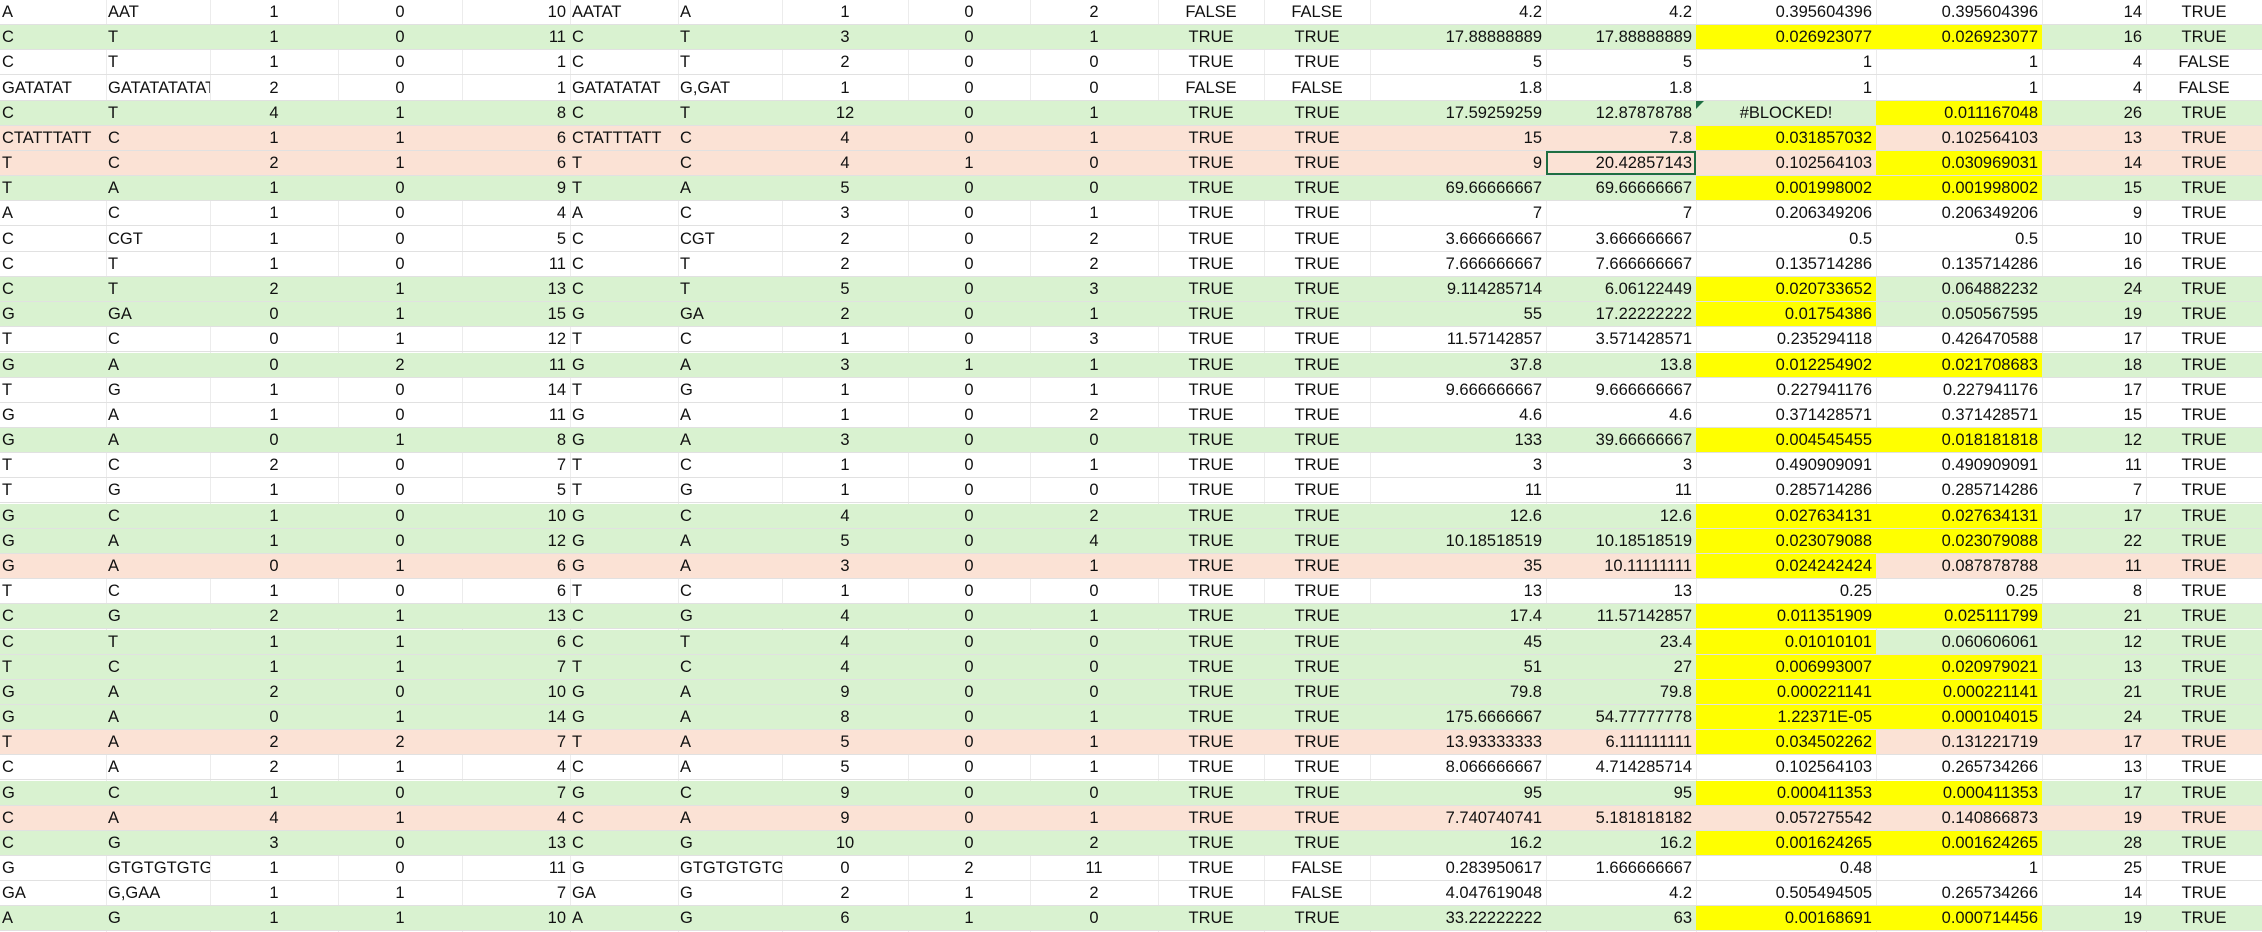 The width and height of the screenshot is (2262, 932). What do you see at coordinates (1786, 37) in the screenshot?
I see `grid-cell: 0.026923077` at bounding box center [1786, 37].